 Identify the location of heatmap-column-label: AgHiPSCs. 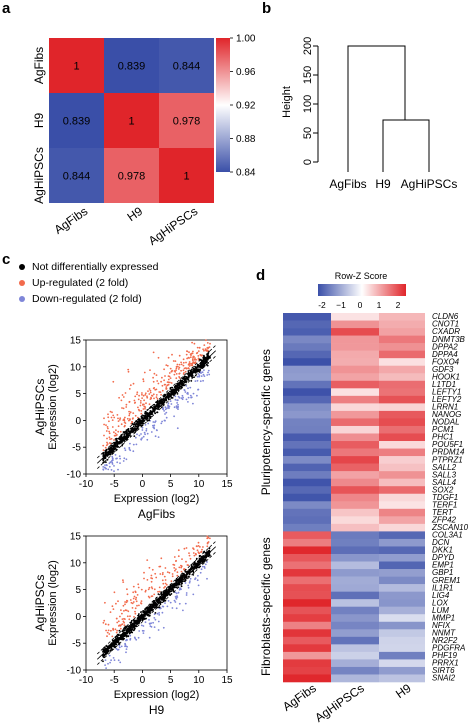
(339, 703).